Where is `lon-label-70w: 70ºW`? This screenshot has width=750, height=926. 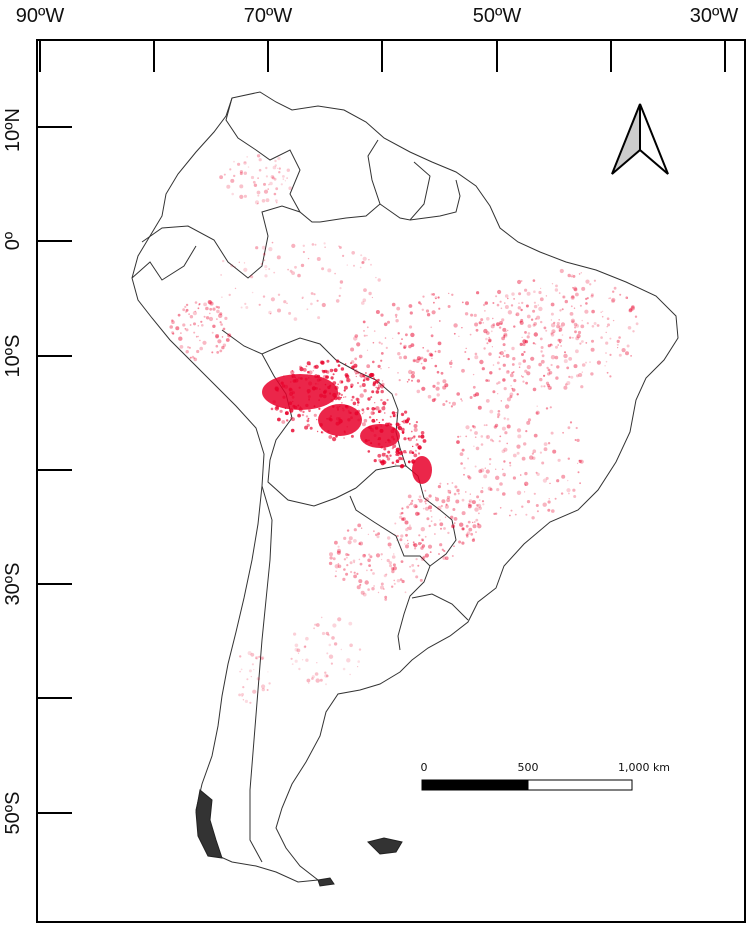 lon-label-70w: 70ºW is located at coordinates (268, 16).